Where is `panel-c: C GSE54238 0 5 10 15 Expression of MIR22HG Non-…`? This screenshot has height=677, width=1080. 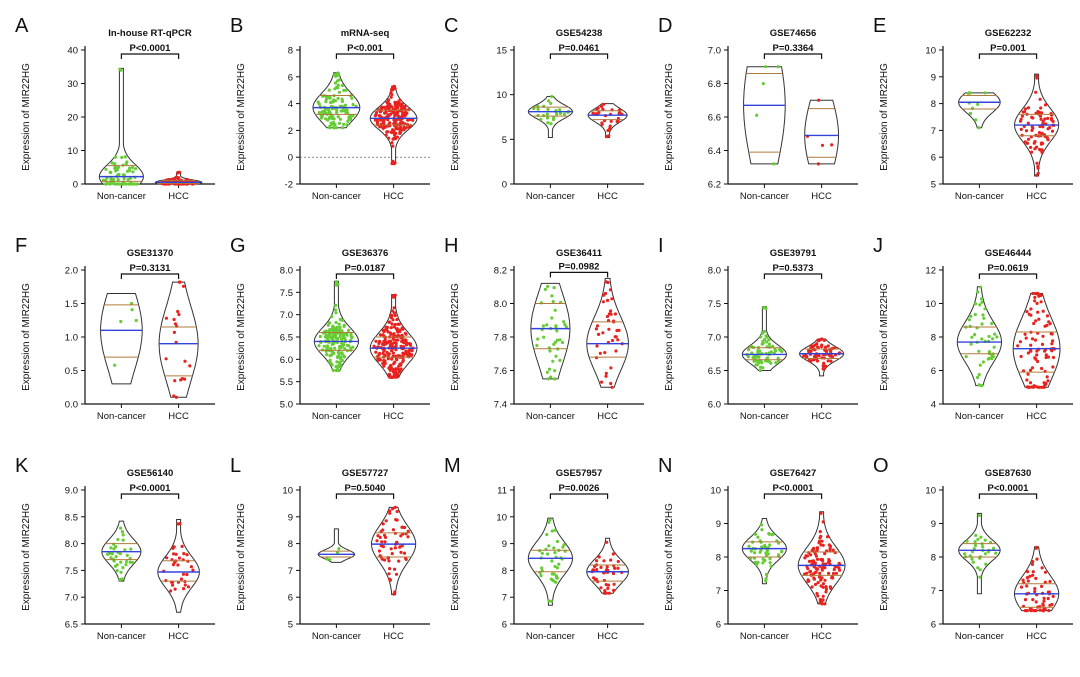
panel-c: C GSE54238 0 5 10 15 Expression of MIR22HG Non-… is located at coordinates (544, 108).